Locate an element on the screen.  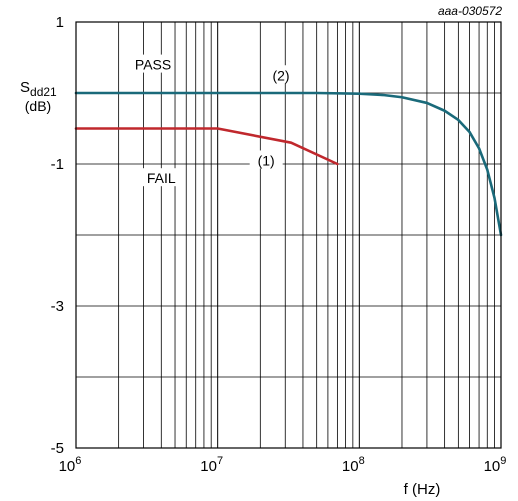
x-tick-labels: 10⁶ 10⁷ 10⁸ 10⁹ is located at coordinates (283, 465).